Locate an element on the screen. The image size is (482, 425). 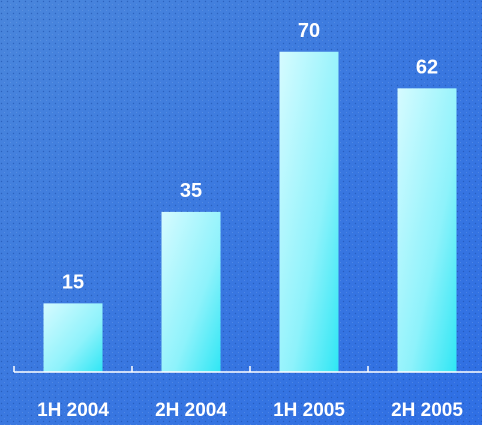
value-label: 15 is located at coordinates (73, 283).